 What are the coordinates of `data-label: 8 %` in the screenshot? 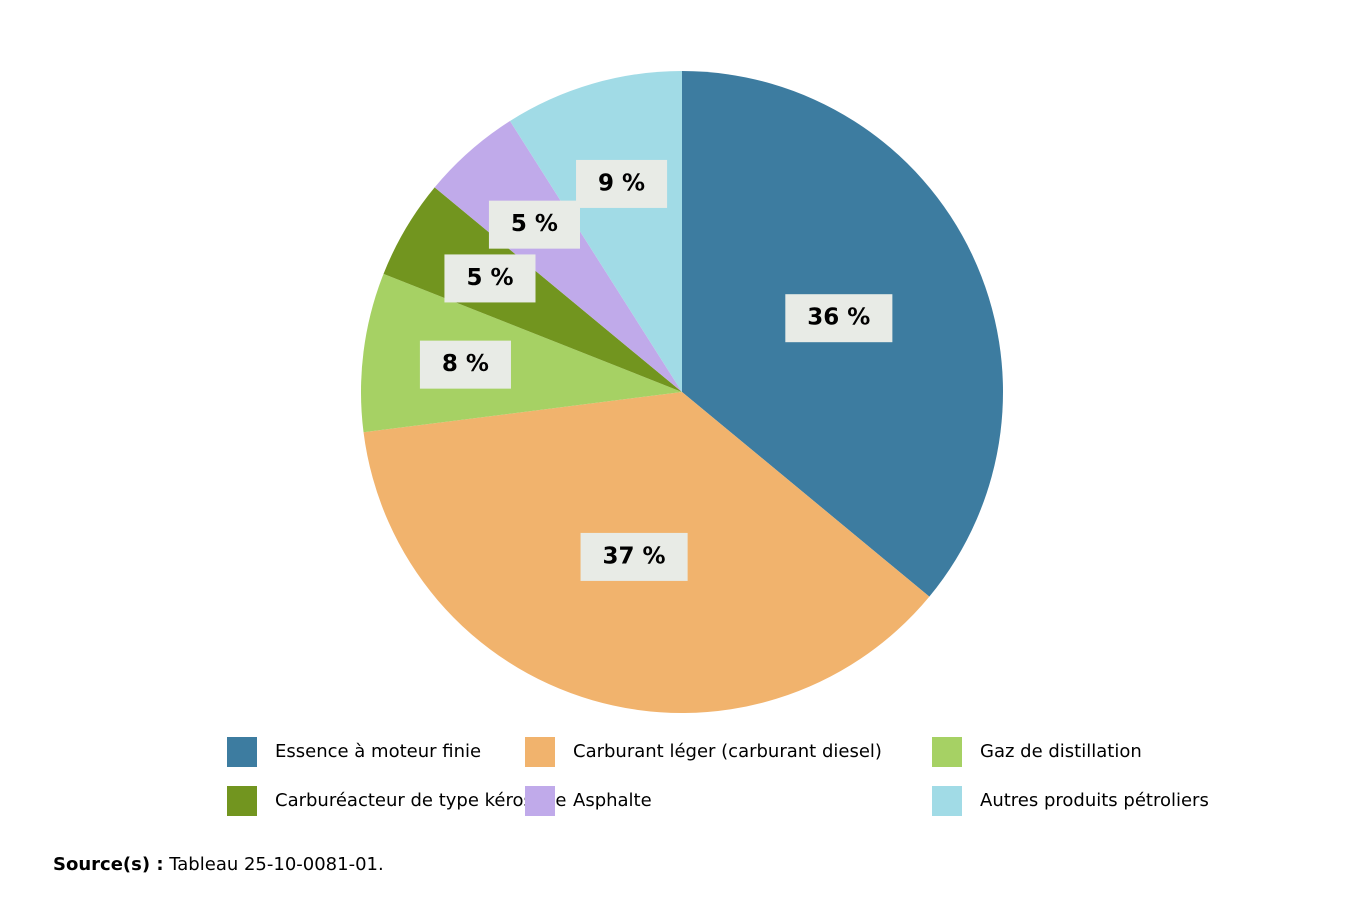 It's located at (465, 364).